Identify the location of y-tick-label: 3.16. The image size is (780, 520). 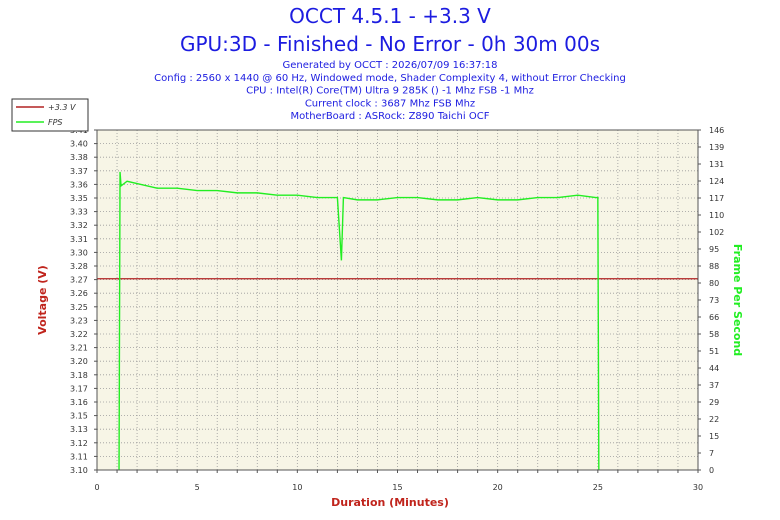
(79, 402).